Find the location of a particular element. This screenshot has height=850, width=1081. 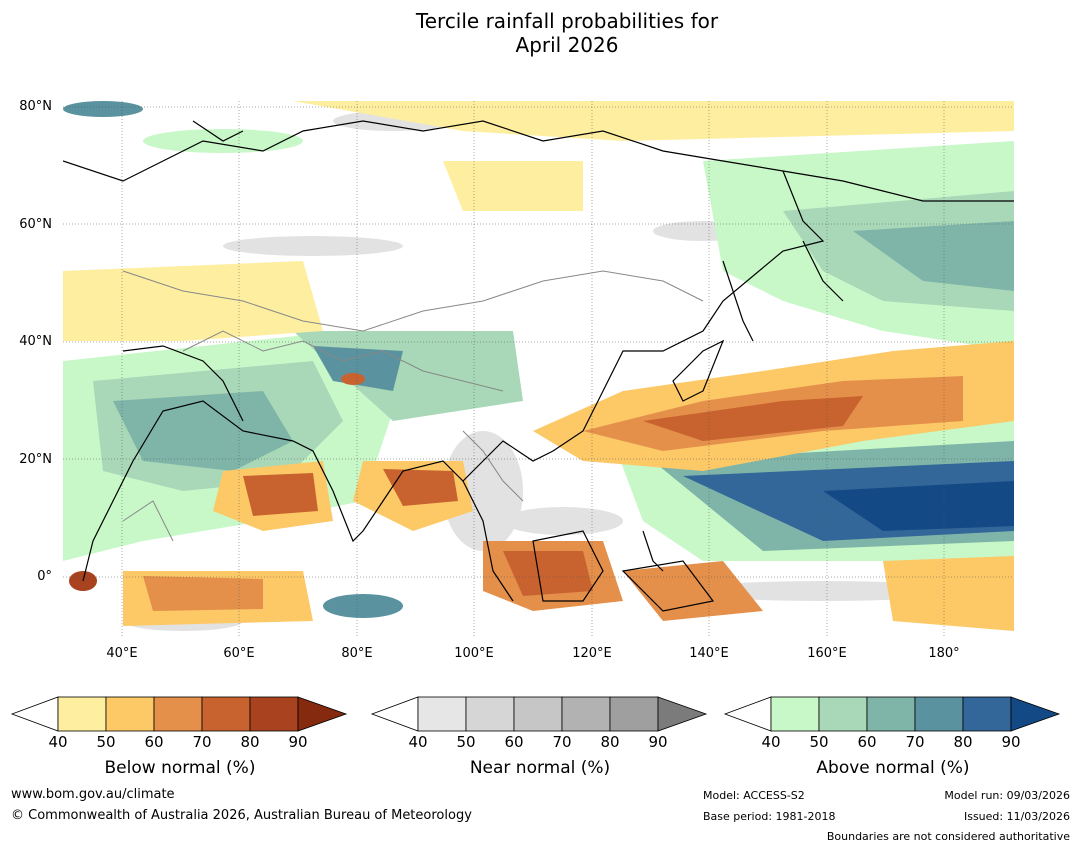

above-tick-40: 40 is located at coordinates (771, 742).